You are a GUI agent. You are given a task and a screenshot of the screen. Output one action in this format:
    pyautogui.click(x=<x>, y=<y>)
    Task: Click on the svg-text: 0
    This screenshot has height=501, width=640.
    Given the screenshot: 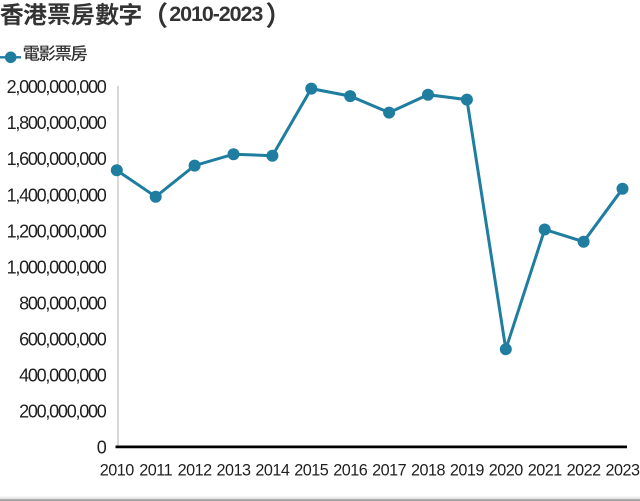 What is the action you would take?
    pyautogui.click(x=102, y=448)
    